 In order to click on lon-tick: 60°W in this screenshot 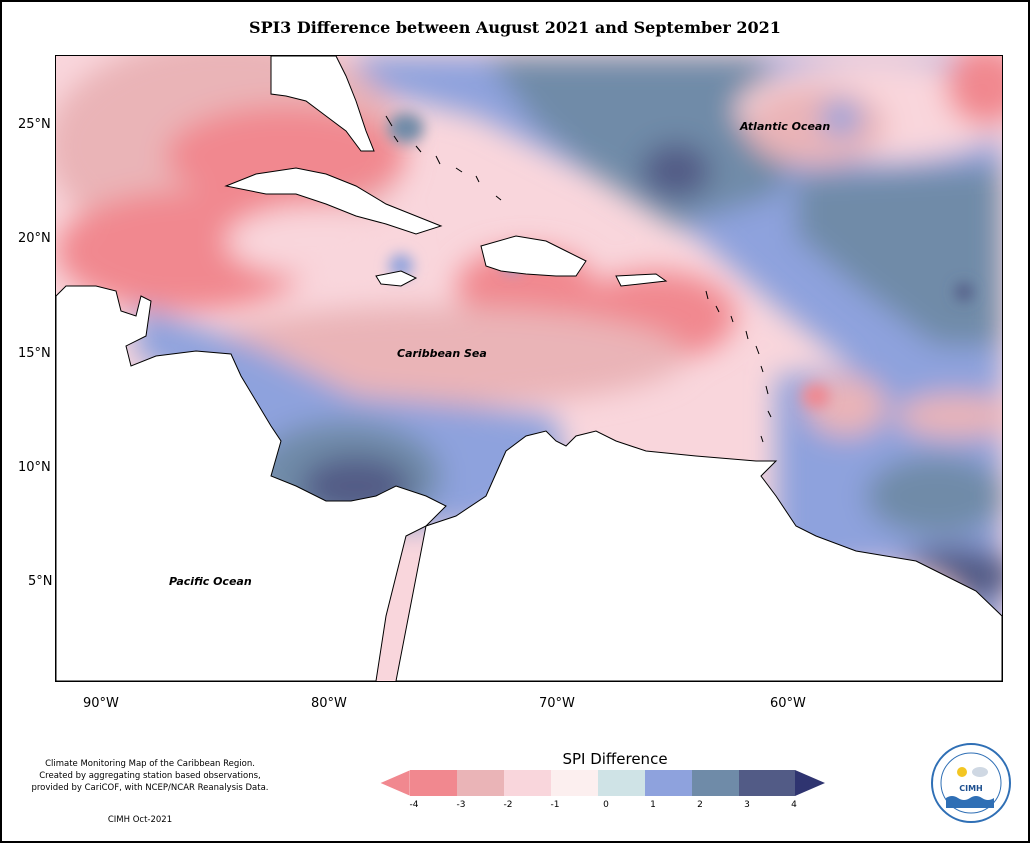, I will do `click(788, 703)`.